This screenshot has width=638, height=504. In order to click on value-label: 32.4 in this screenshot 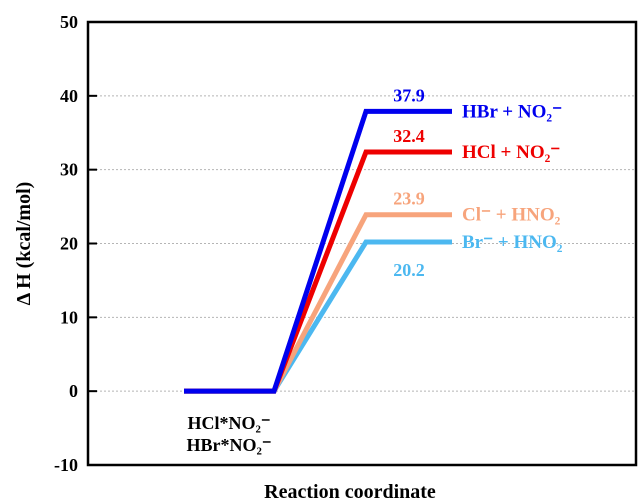, I will do `click(409, 136)`.